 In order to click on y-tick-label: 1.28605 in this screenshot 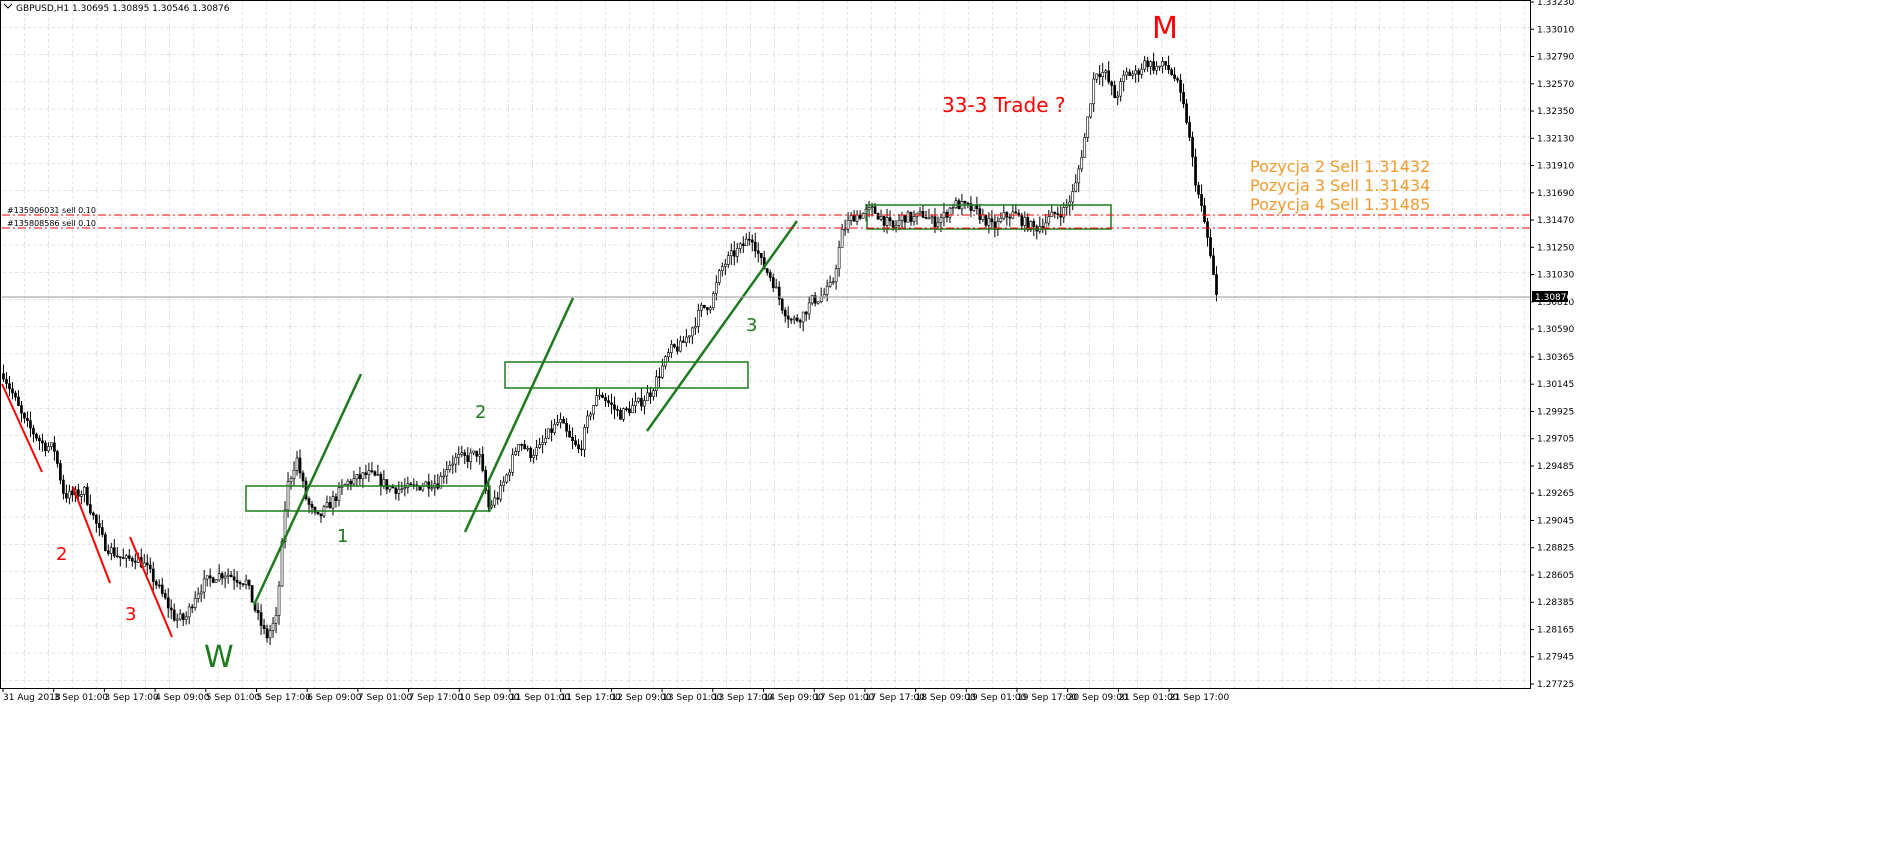, I will do `click(1555, 576)`.